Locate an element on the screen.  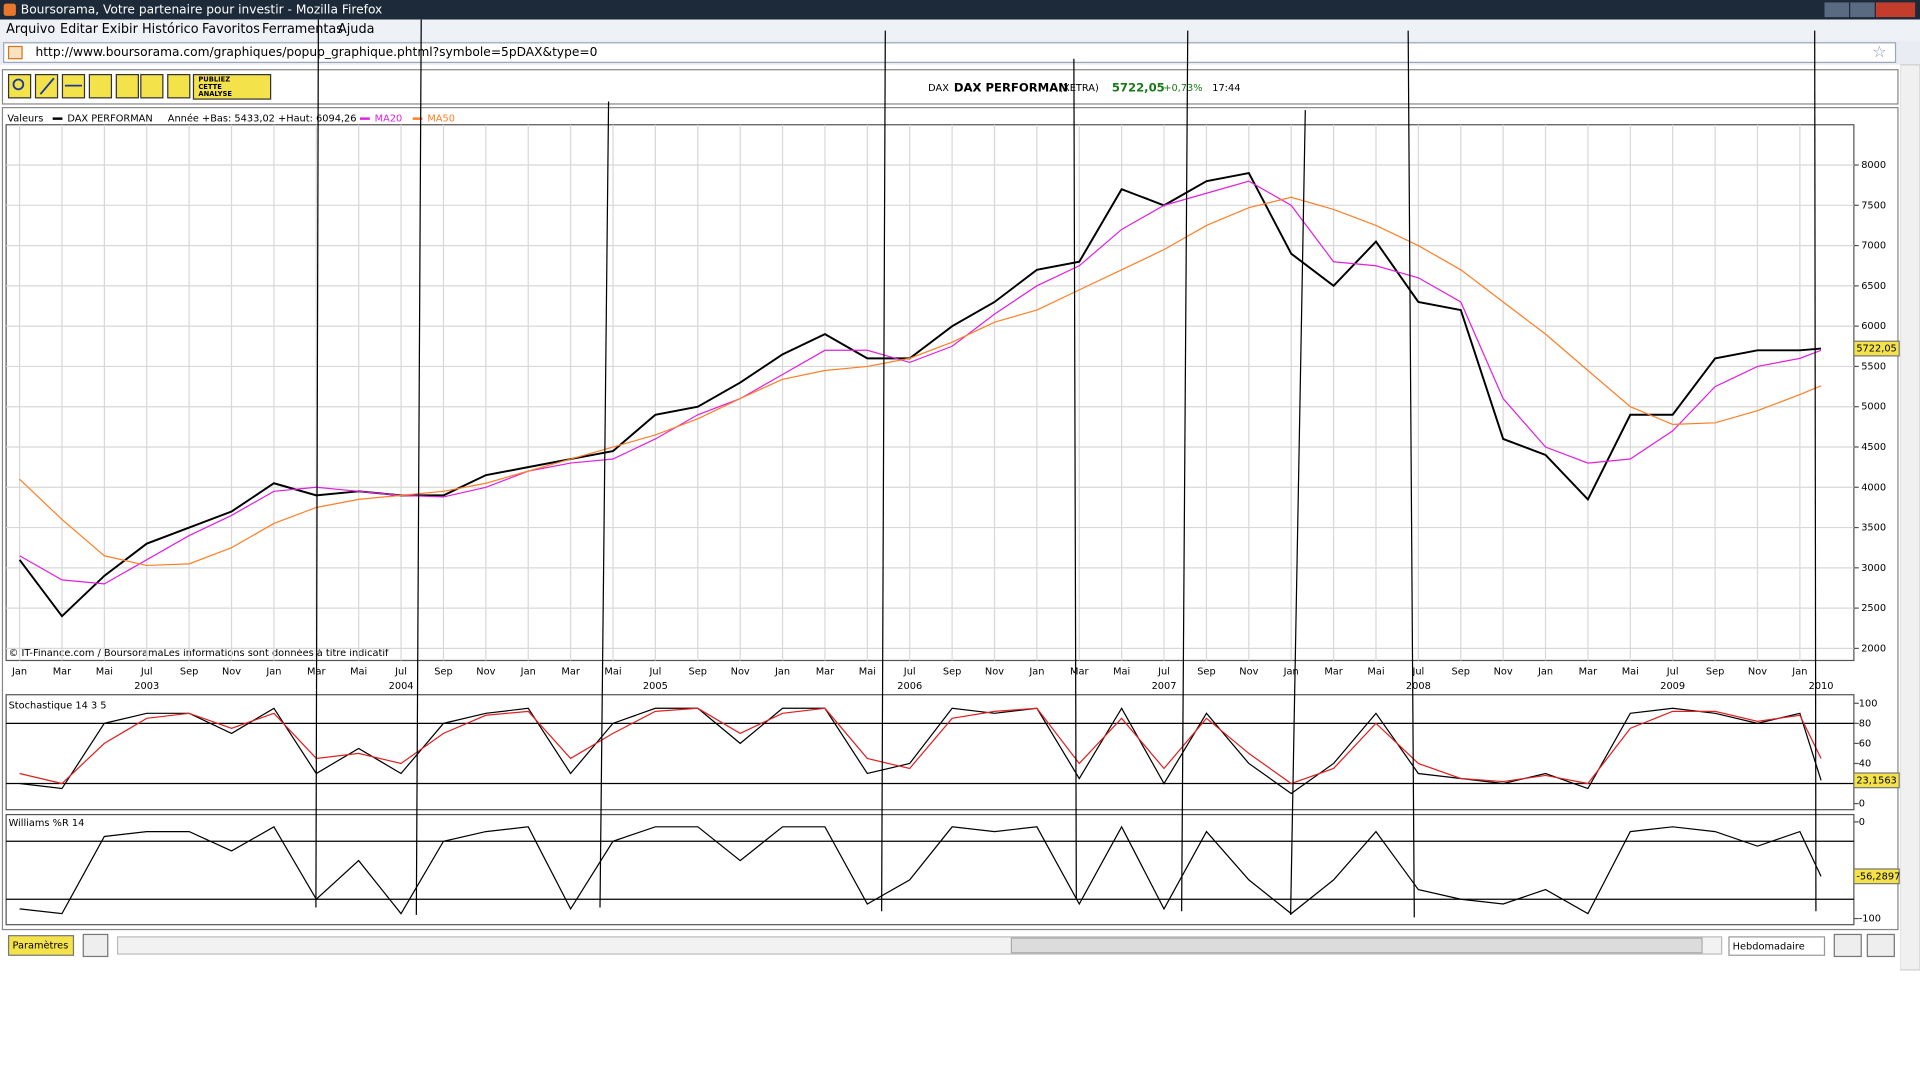
menu-item: Favoritos is located at coordinates (231, 29).